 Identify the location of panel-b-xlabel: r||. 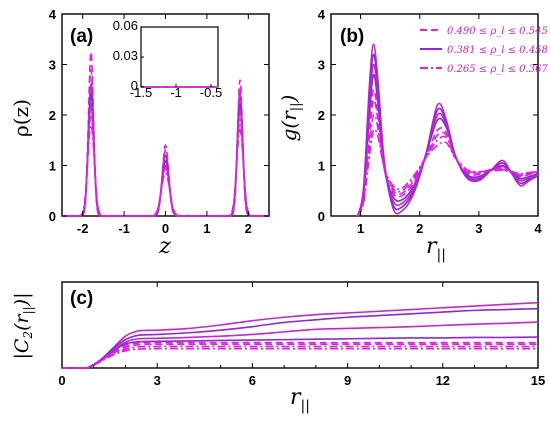
(436, 248).